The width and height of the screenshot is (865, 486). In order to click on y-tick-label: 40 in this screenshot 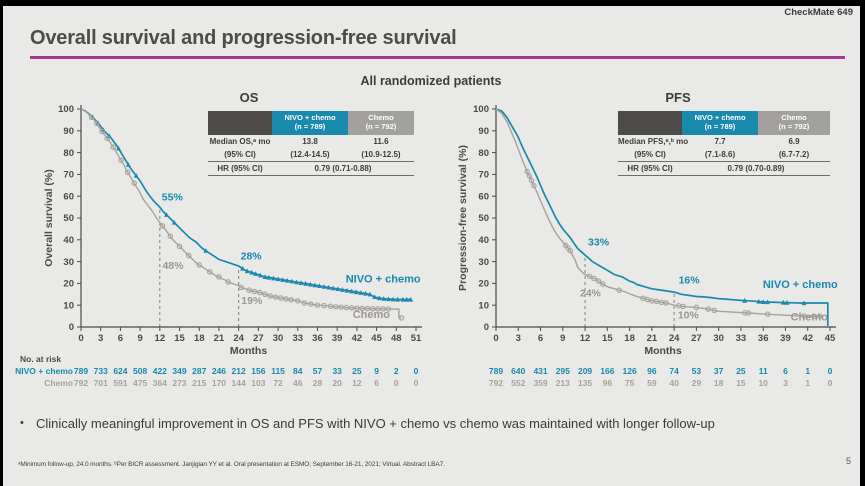, I will do `click(68, 240)`.